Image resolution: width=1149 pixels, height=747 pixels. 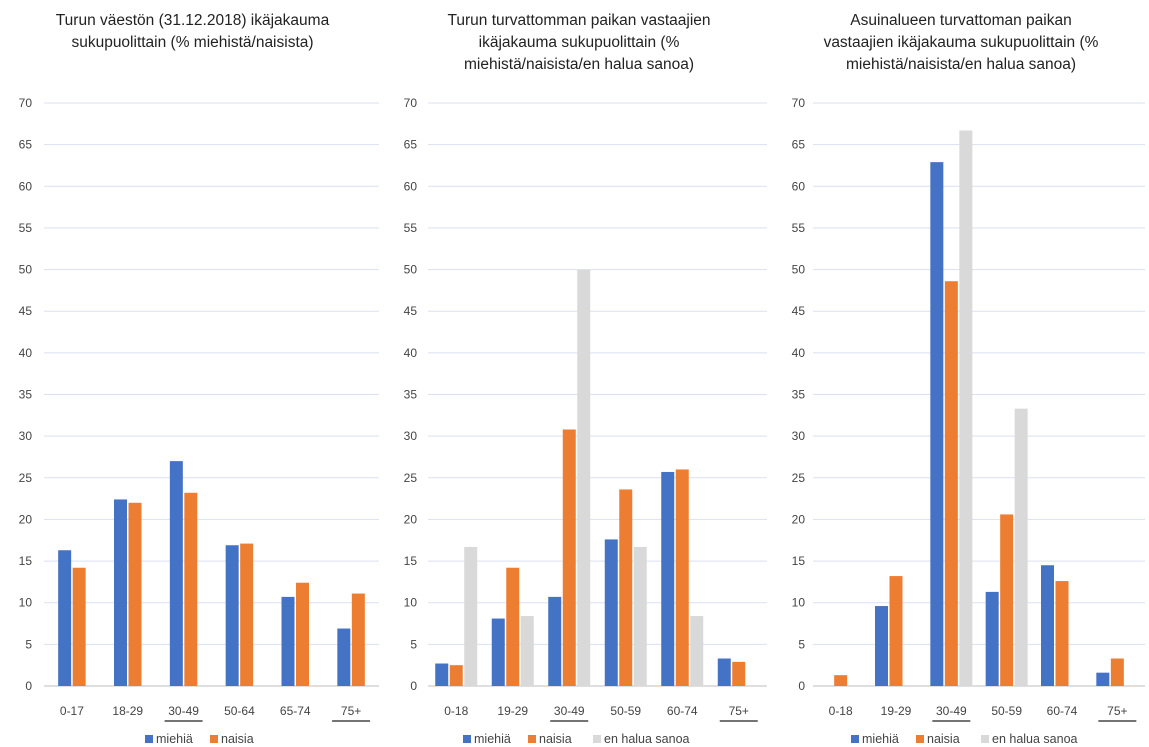 What do you see at coordinates (26, 311) in the screenshot?
I see `y-tick-label: 45` at bounding box center [26, 311].